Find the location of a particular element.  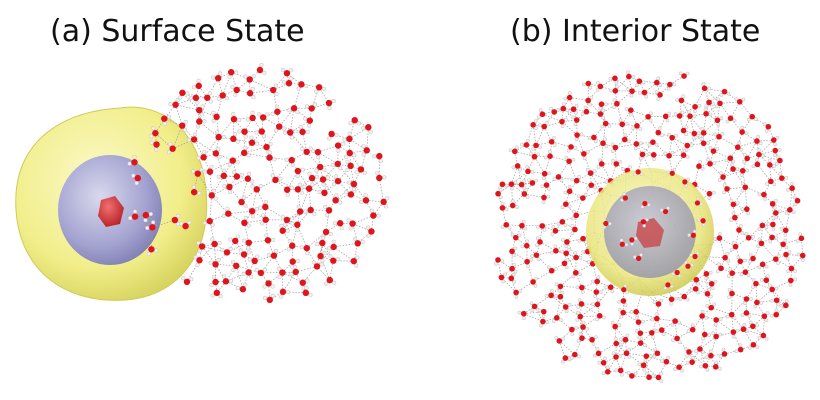

panel-title-interior-state: (b) Interior State is located at coordinates (635, 31).